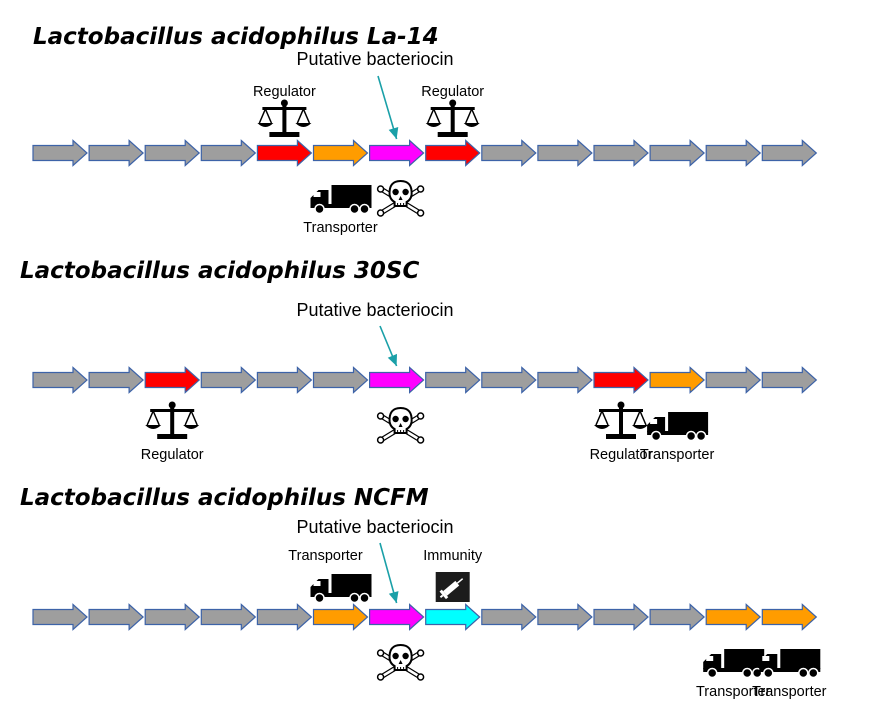 This screenshot has width=879, height=705. Describe the element at coordinates (452, 587) in the screenshot. I see `immunity-syringe-icon` at that location.